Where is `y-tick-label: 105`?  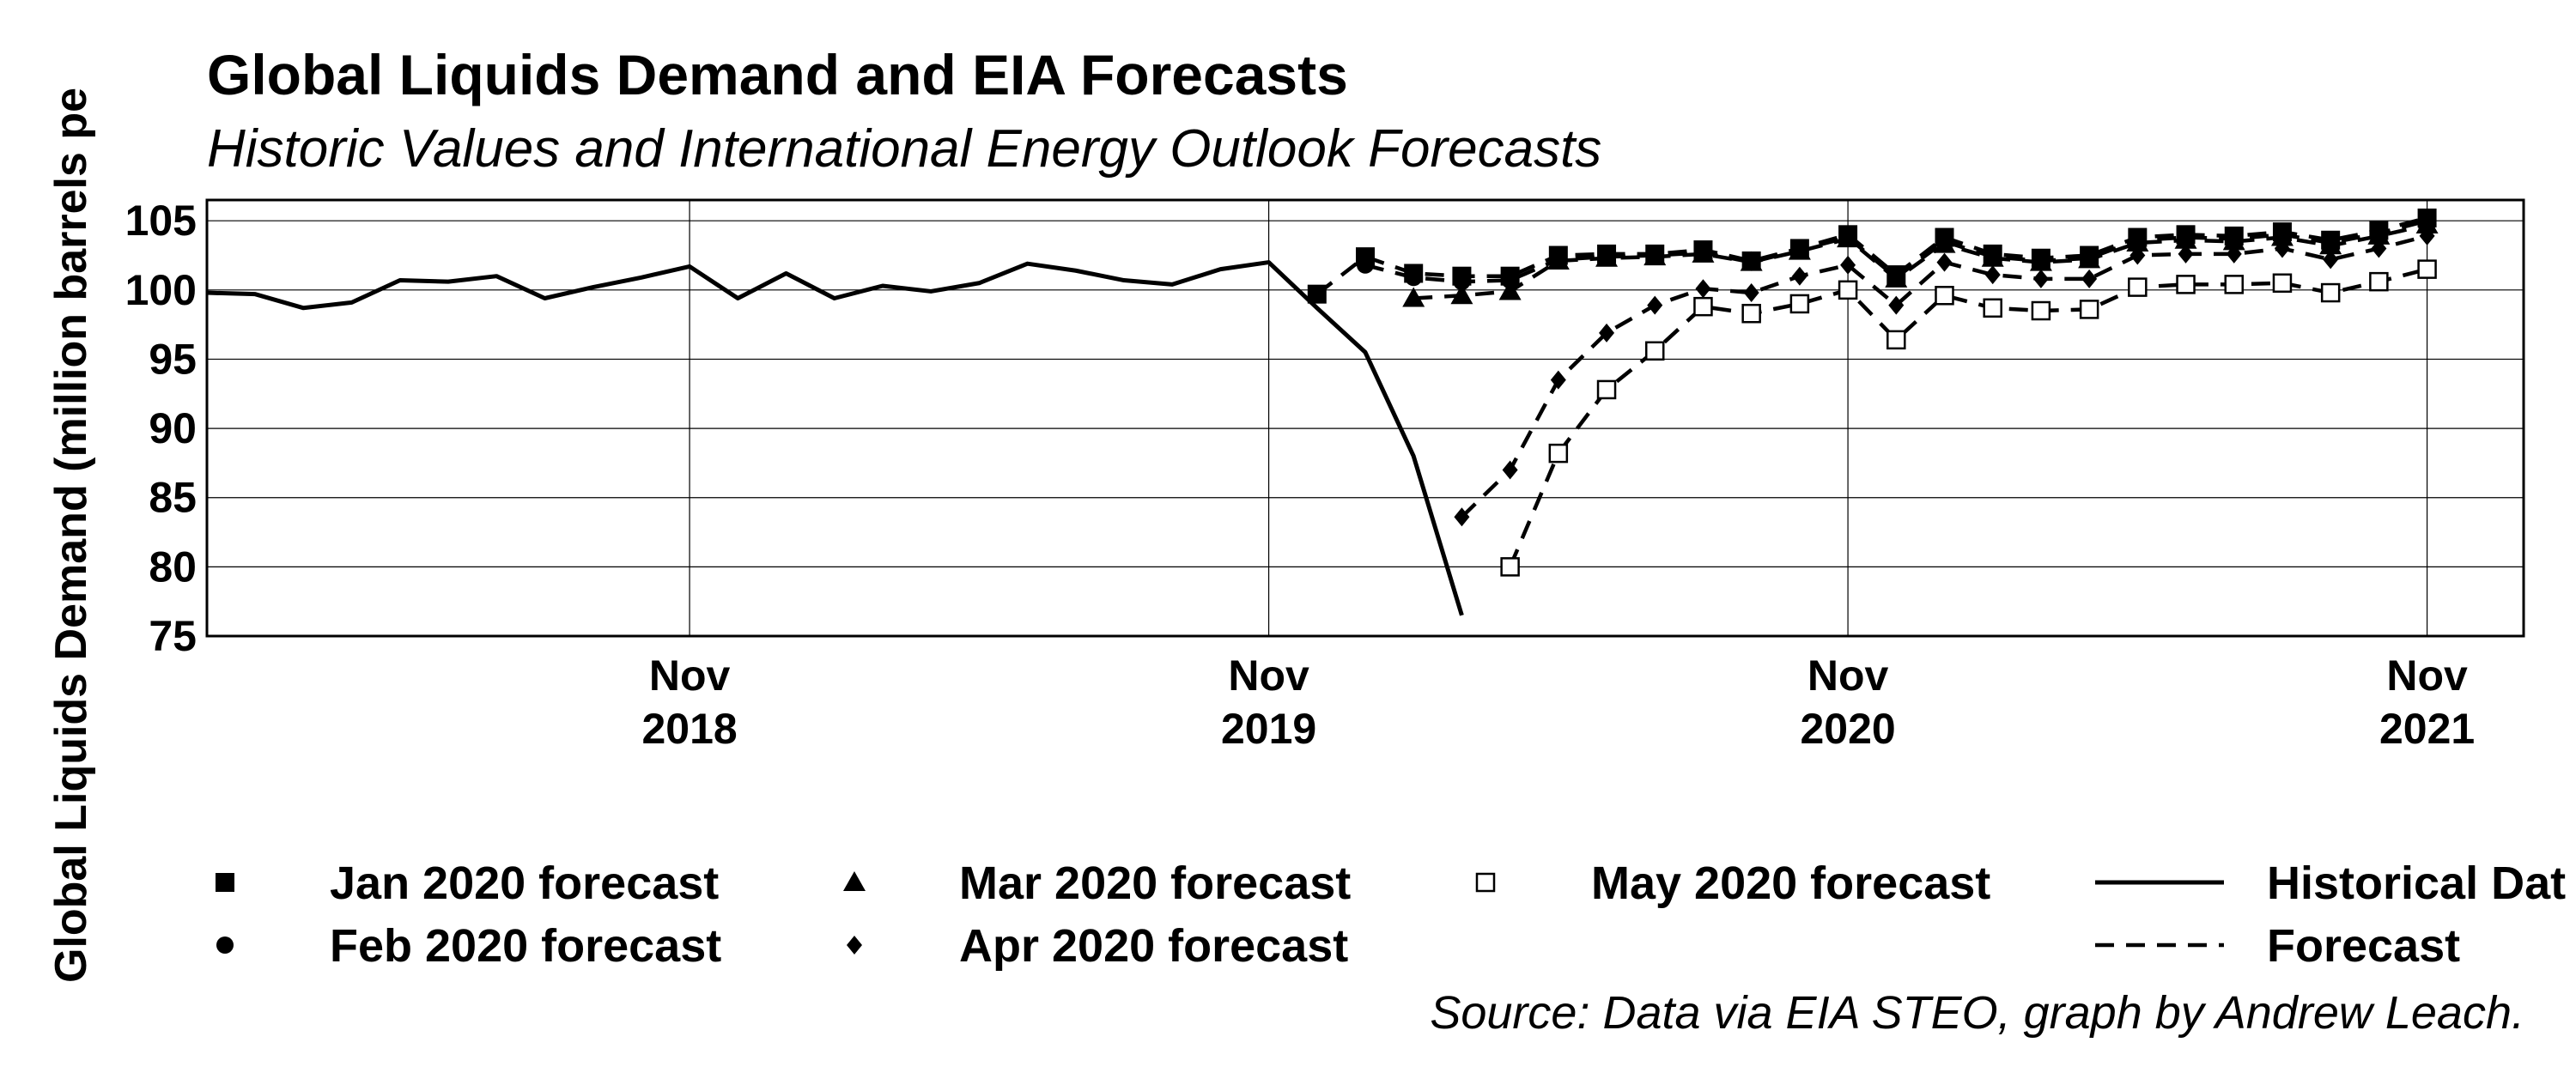 y-tick-label: 105 is located at coordinates (161, 221).